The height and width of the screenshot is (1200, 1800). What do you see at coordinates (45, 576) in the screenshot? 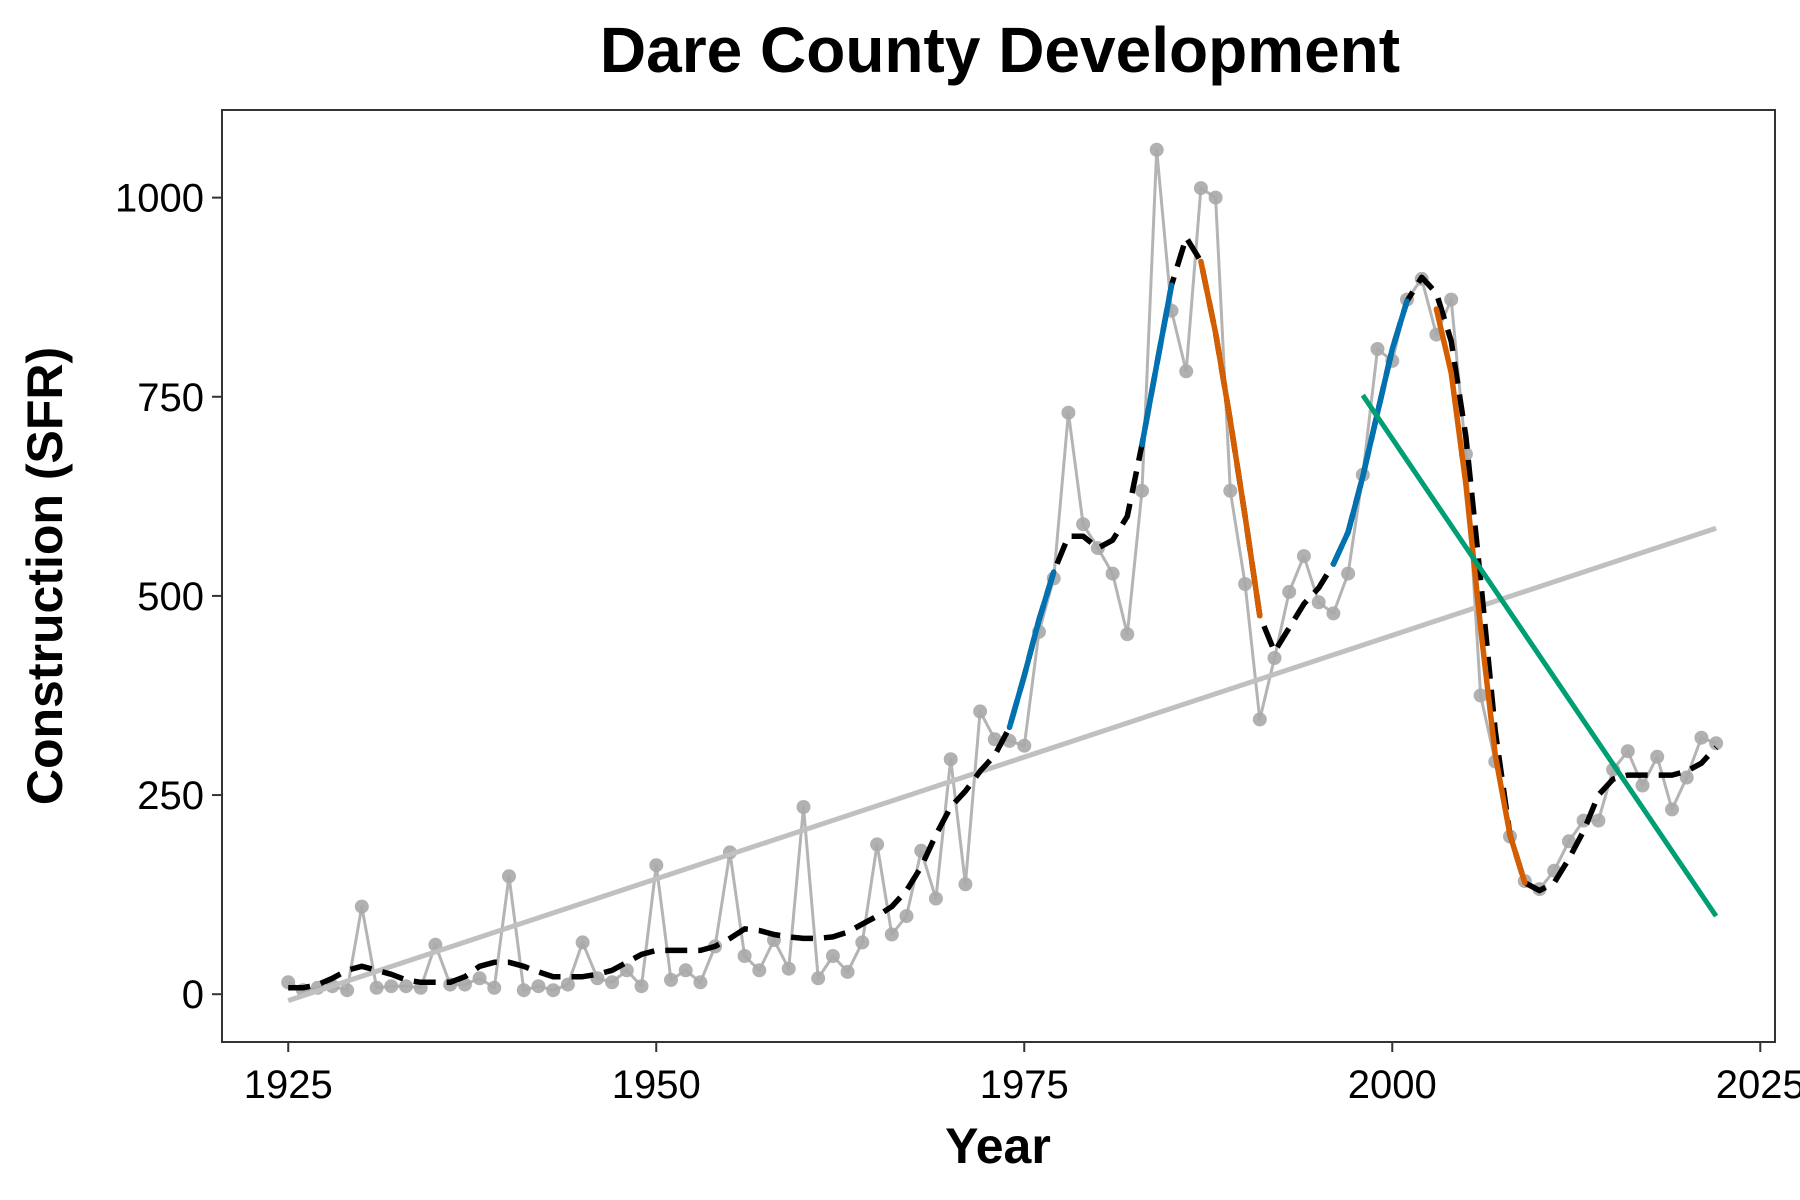
I see `y-axis-title: Construction (SFR)` at bounding box center [45, 576].